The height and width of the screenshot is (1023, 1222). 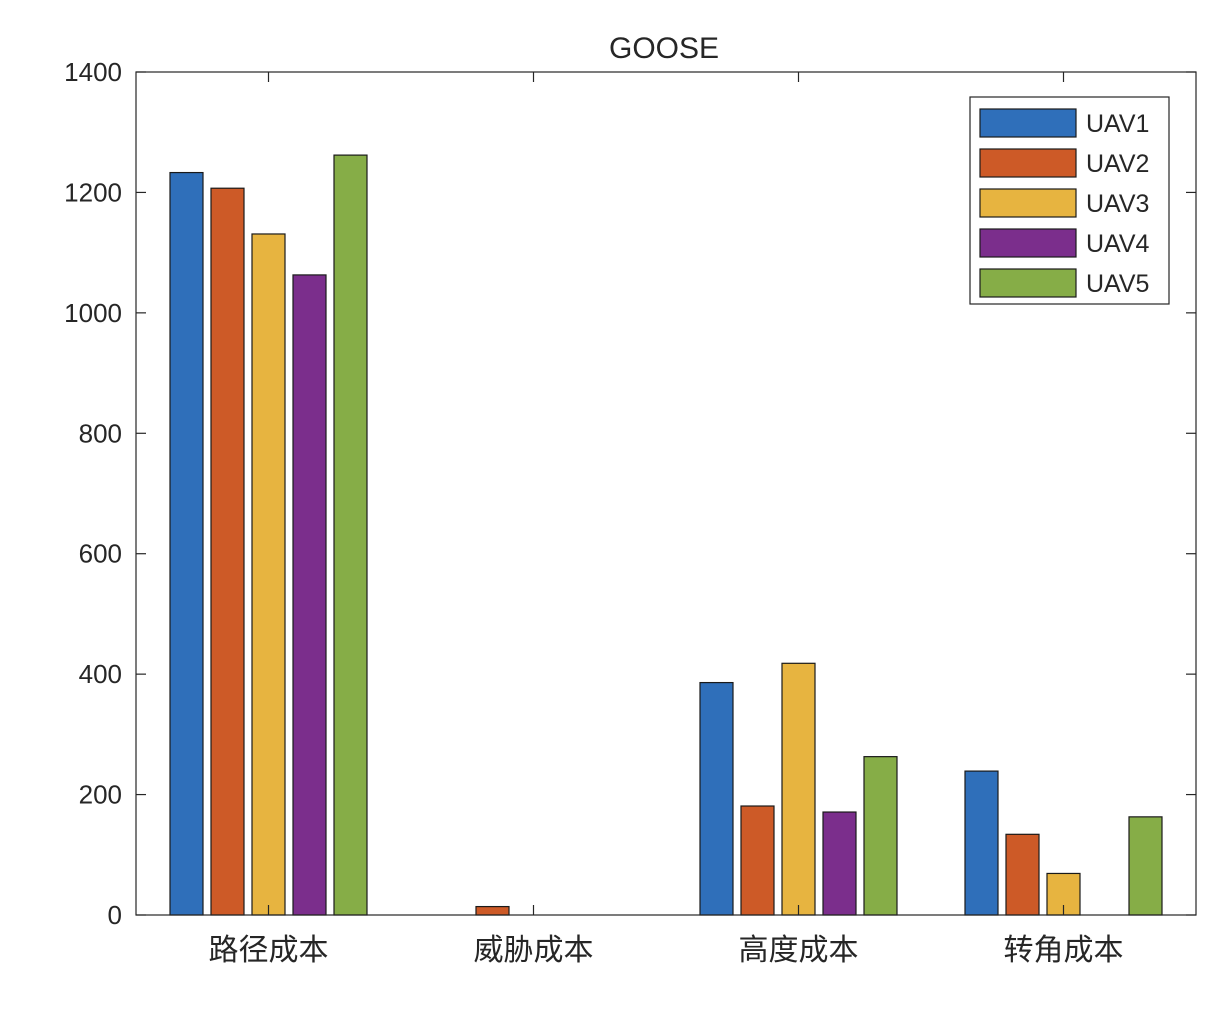 What do you see at coordinates (1117, 124) in the screenshot?
I see `legend-label-uav1: UAV1` at bounding box center [1117, 124].